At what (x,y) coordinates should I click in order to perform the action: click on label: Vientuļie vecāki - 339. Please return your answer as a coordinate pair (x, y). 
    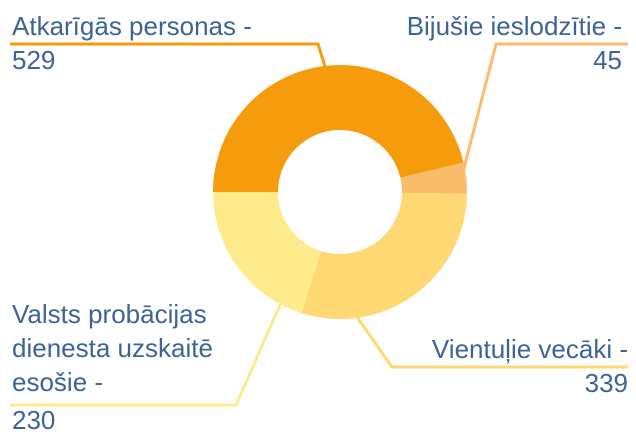
    Looking at the image, I should click on (530, 366).